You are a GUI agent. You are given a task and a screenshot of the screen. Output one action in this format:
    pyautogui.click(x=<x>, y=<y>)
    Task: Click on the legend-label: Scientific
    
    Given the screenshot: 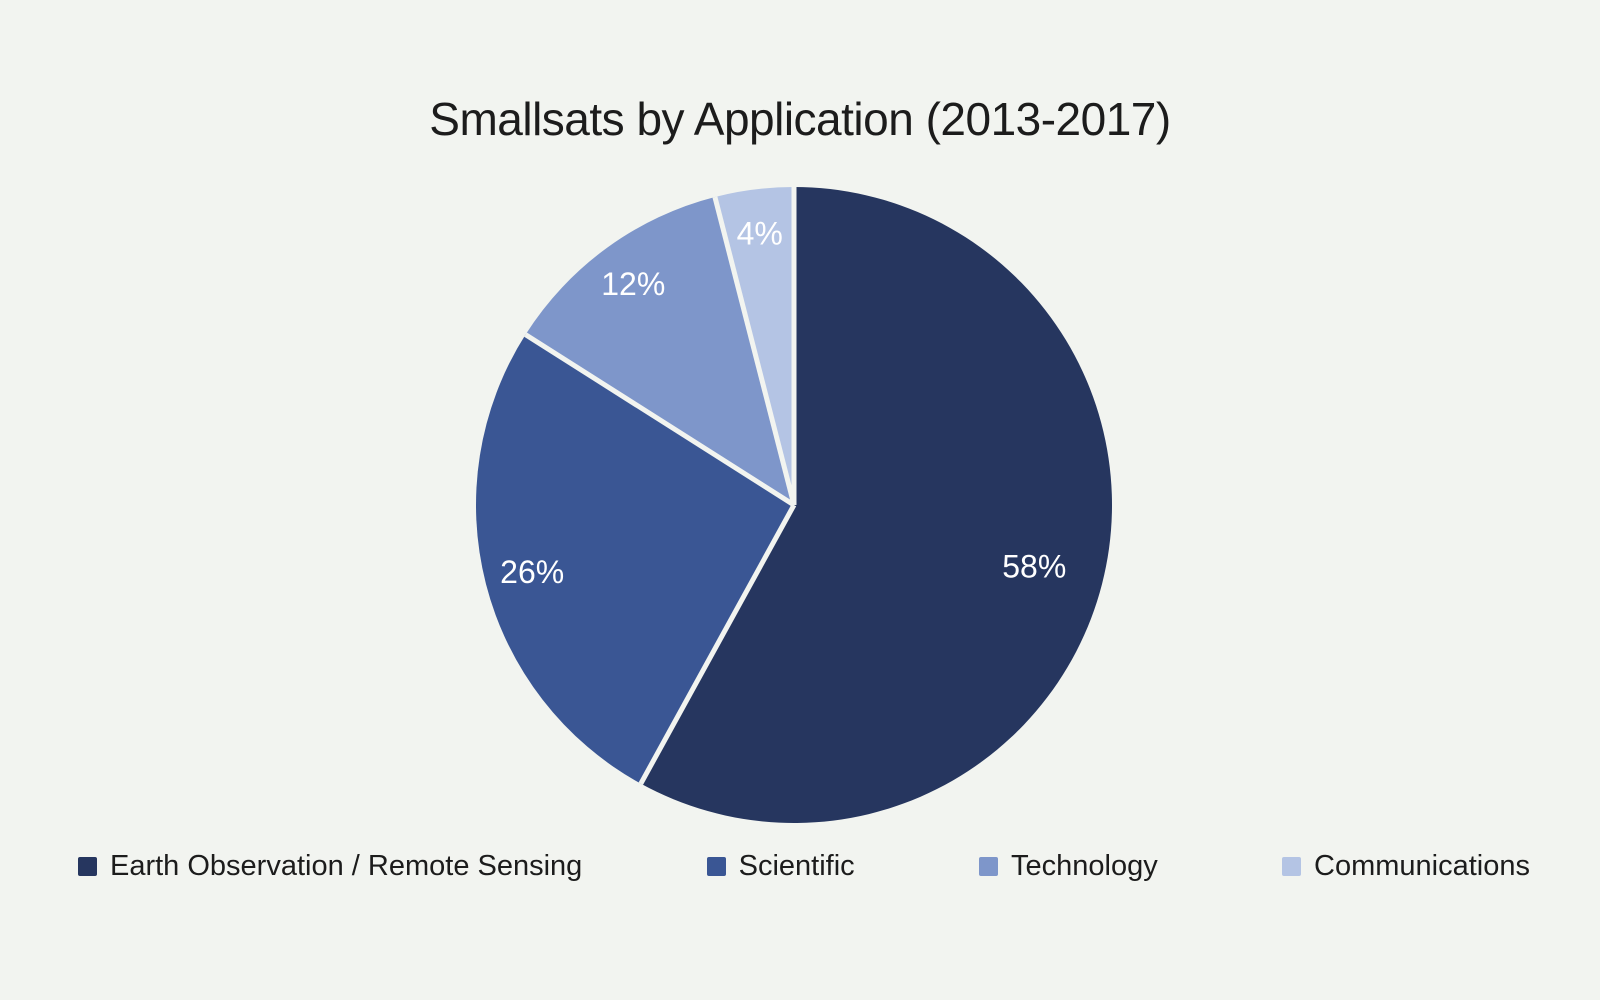 What is the action you would take?
    pyautogui.click(x=796, y=866)
    